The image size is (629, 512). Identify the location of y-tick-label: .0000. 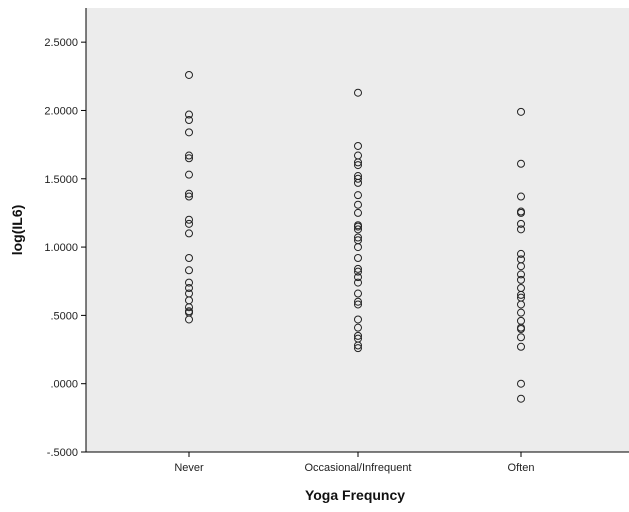
(64, 385).